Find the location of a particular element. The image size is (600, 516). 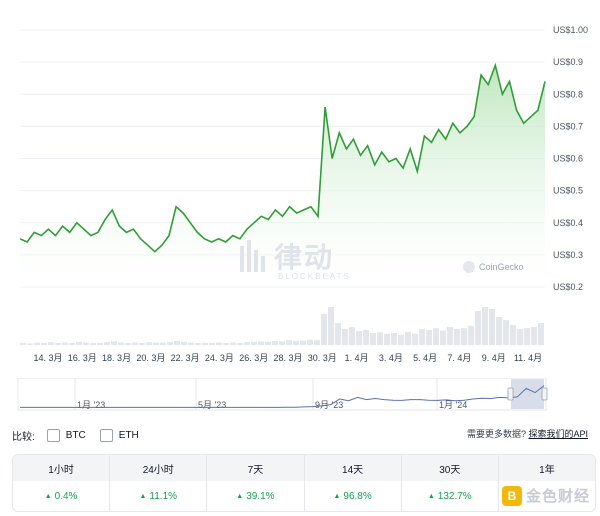

value-1h-text: 0.4% is located at coordinates (66, 496).